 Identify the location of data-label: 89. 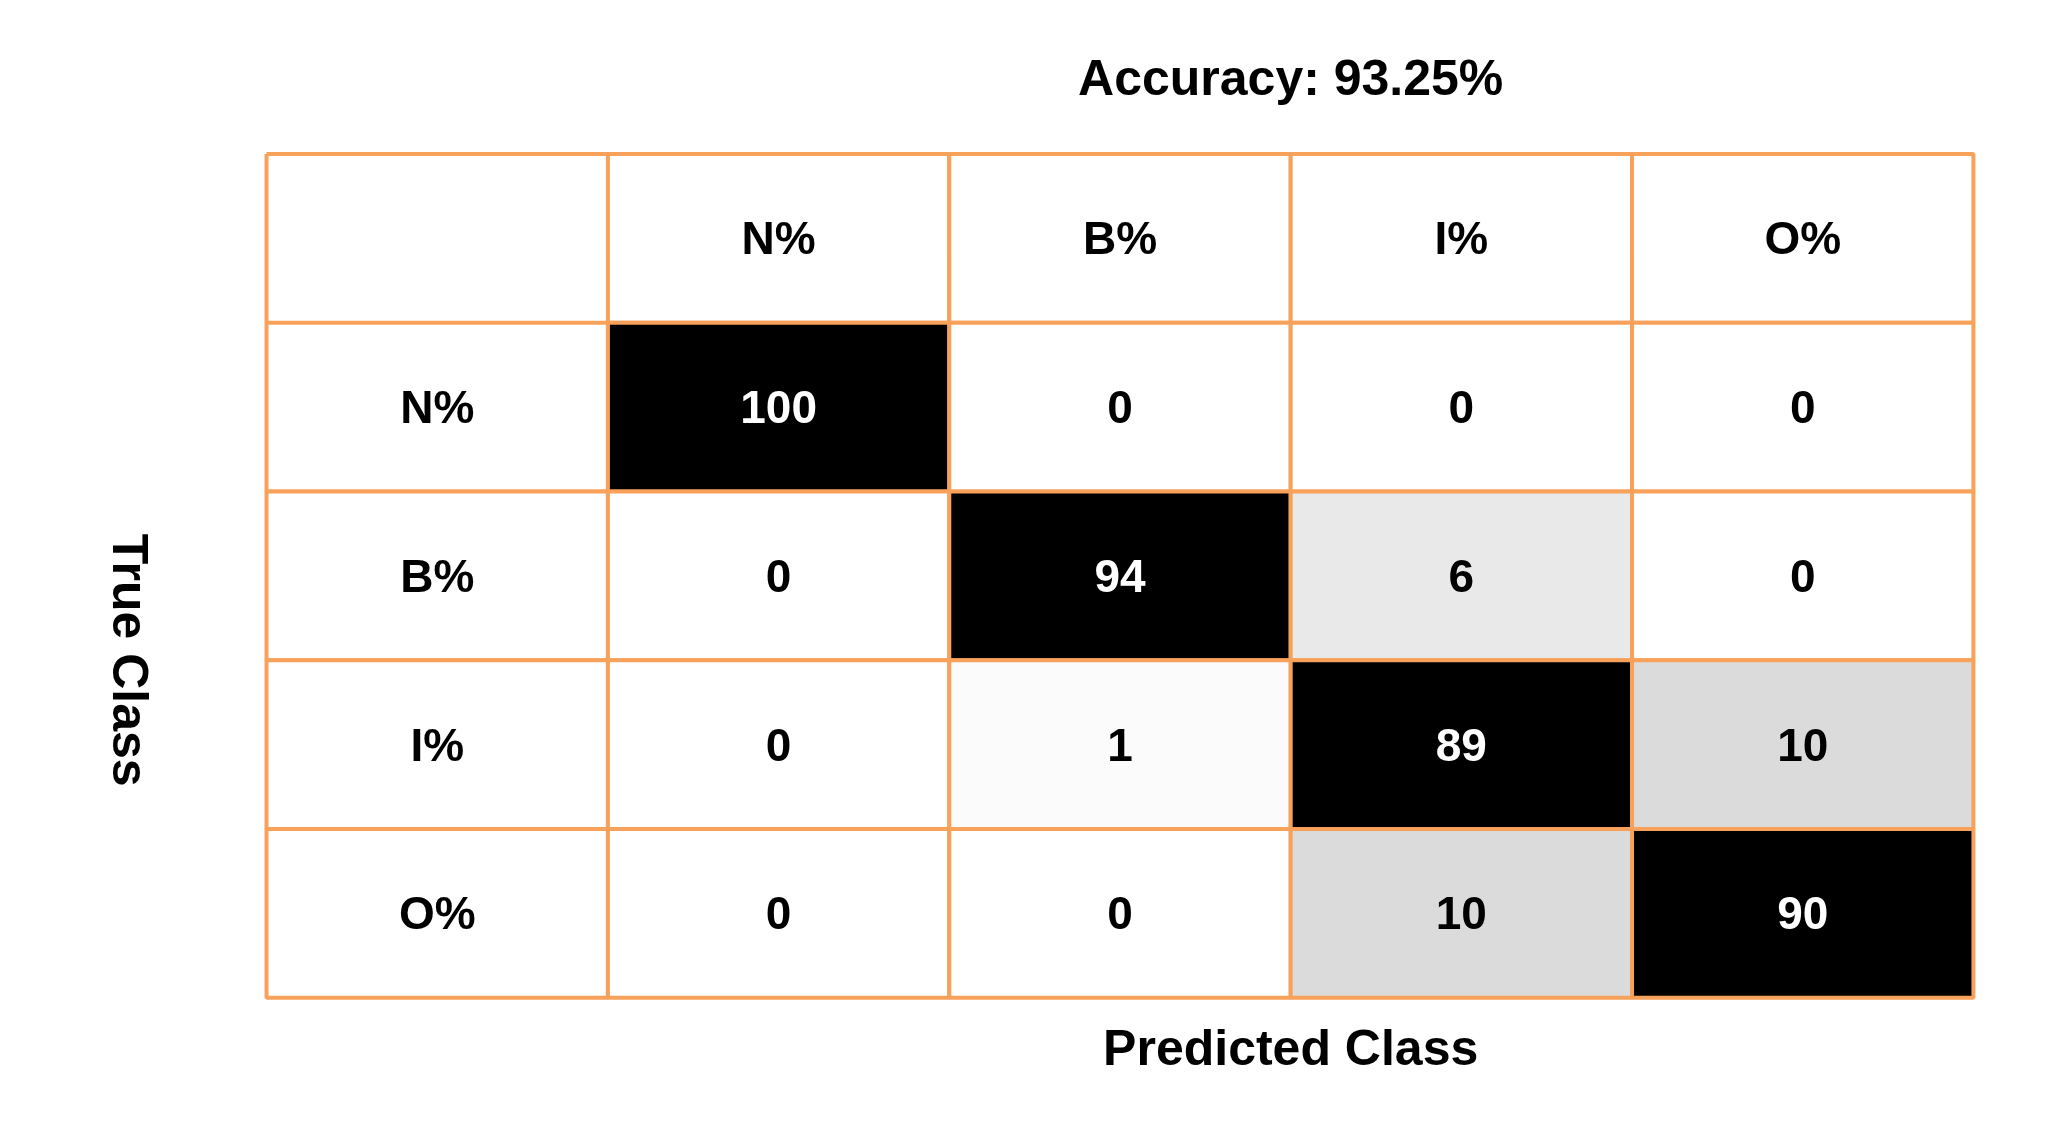
(1461, 744).